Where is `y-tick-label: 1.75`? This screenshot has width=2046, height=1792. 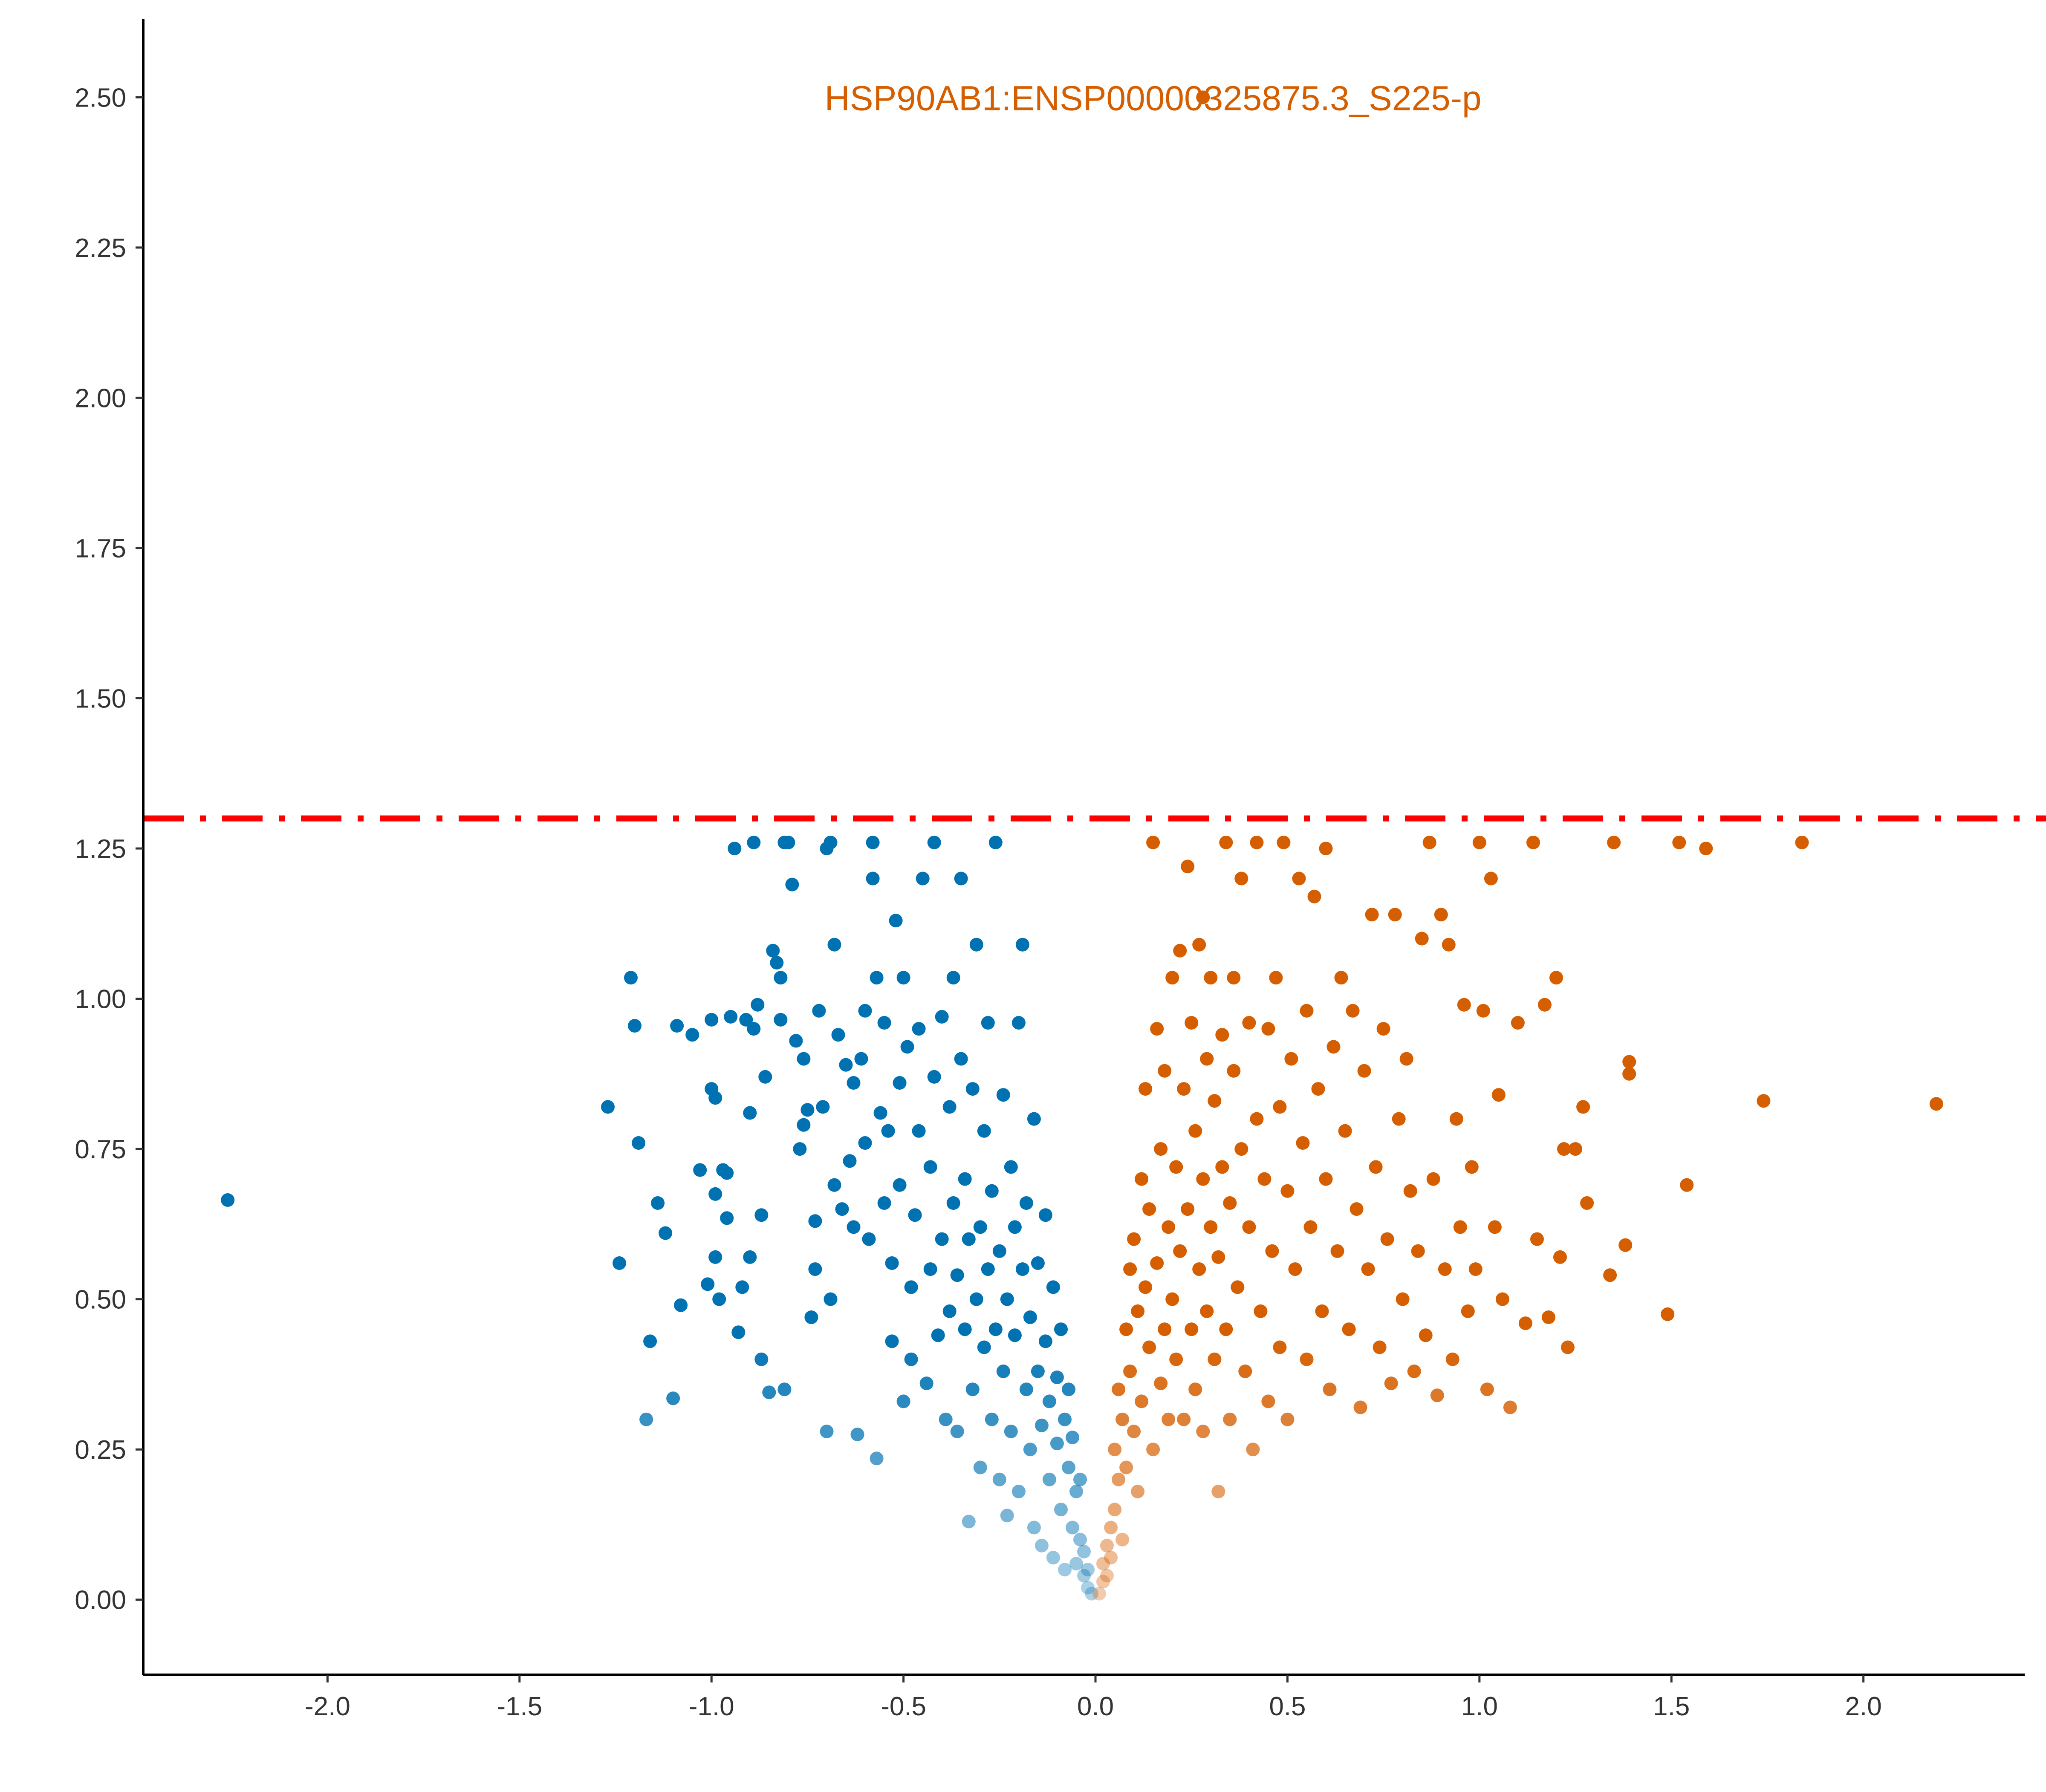
y-tick-label: 1.75 is located at coordinates (100, 548).